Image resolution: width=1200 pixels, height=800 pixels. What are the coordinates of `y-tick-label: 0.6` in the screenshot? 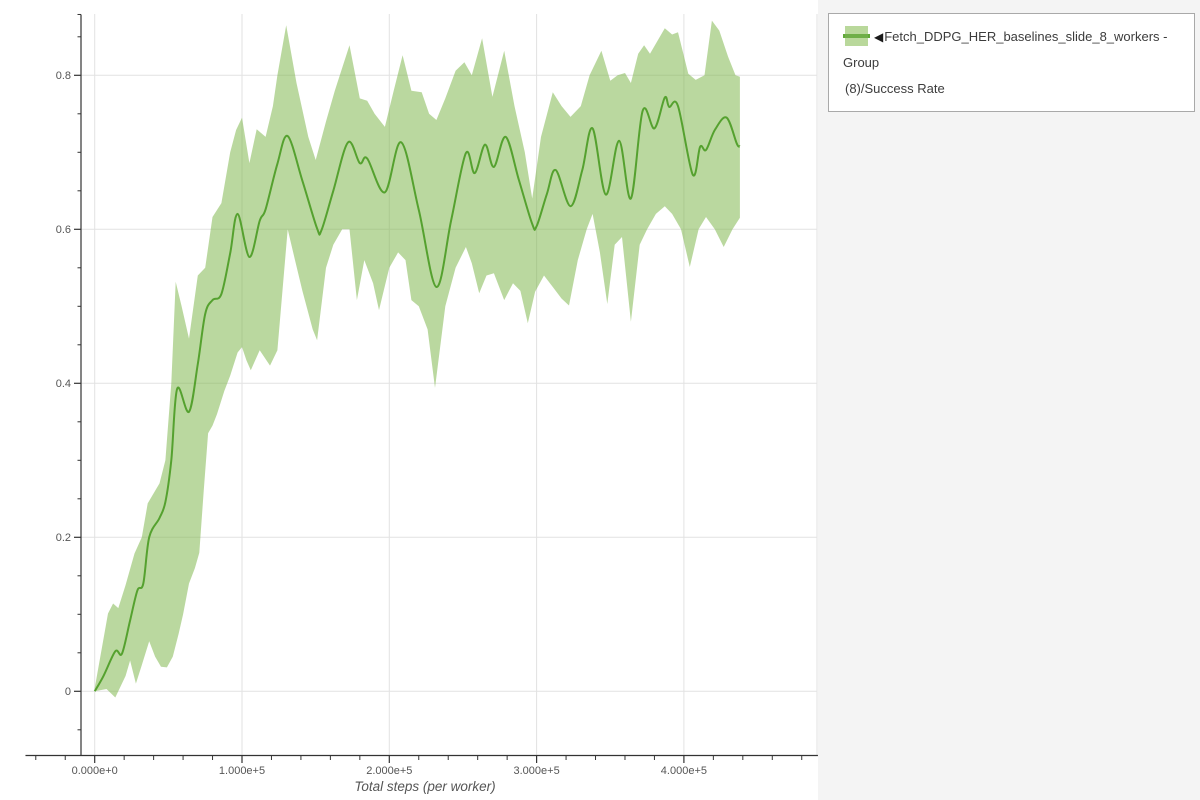 It's located at (63, 230).